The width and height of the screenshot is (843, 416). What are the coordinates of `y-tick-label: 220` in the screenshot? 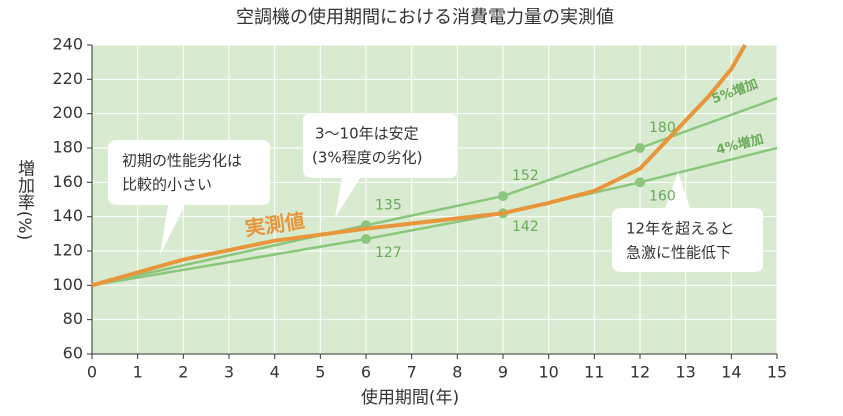 It's located at (67, 78).